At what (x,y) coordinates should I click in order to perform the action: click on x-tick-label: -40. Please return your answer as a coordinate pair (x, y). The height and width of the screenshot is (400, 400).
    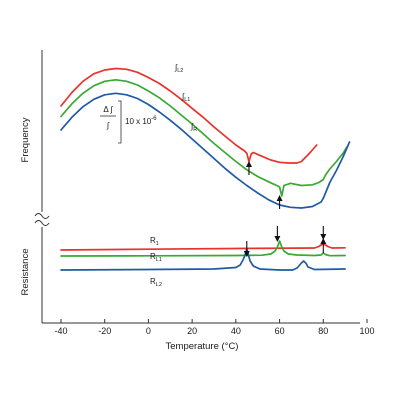
    Looking at the image, I should click on (60, 331).